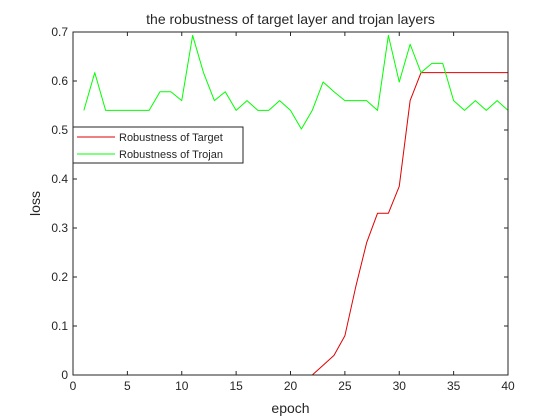 The height and width of the screenshot is (420, 560). I want to click on legend-label-trojan: Robustness of Trojan, so click(171, 155).